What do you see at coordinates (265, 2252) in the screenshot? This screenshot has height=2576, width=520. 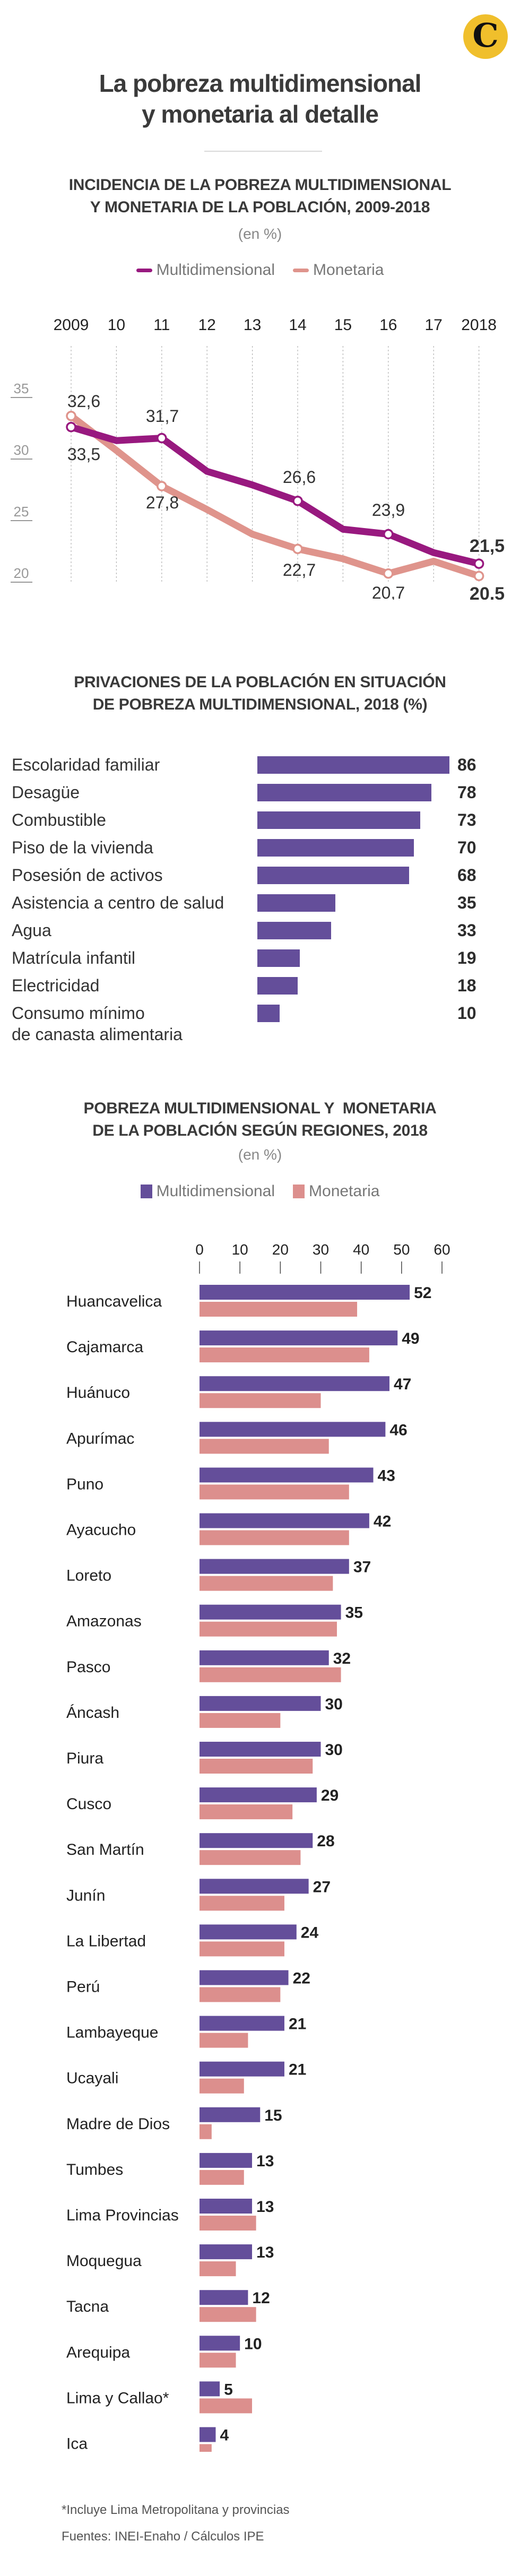 I see `bar-value-label: 13` at bounding box center [265, 2252].